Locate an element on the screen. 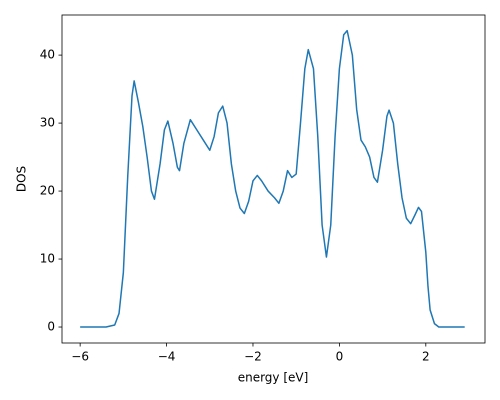 The width and height of the screenshot is (500, 400). y-tick-label: 40 is located at coordinates (47, 55).